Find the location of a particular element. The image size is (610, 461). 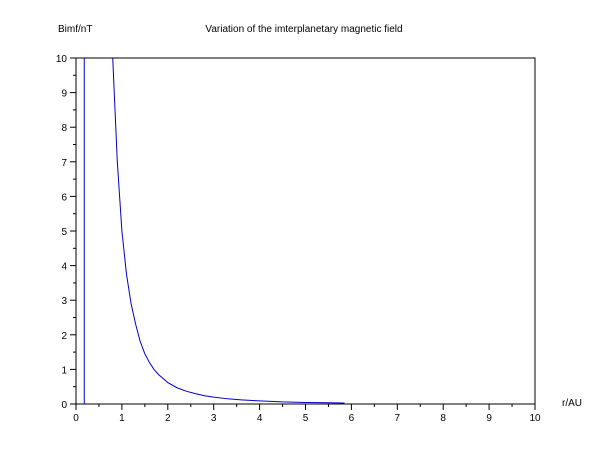

x-tick-label: 3 is located at coordinates (214, 418).